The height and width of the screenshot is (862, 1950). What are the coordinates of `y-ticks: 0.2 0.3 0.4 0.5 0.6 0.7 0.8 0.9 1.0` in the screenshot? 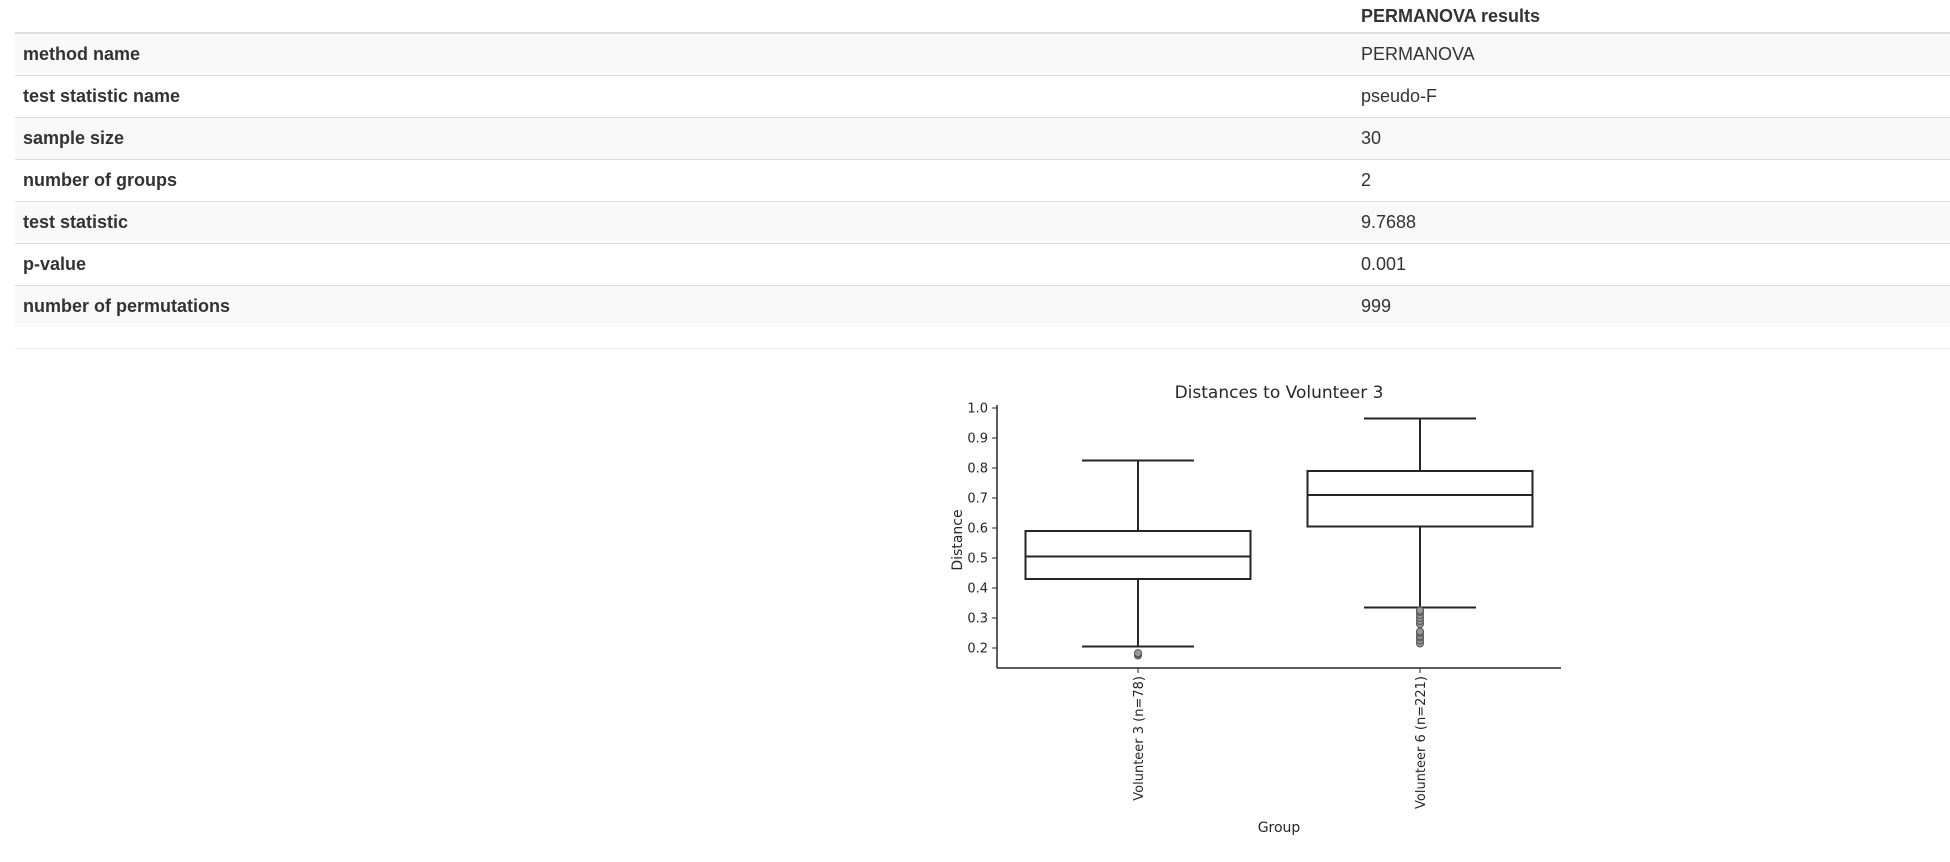 It's located at (982, 529).